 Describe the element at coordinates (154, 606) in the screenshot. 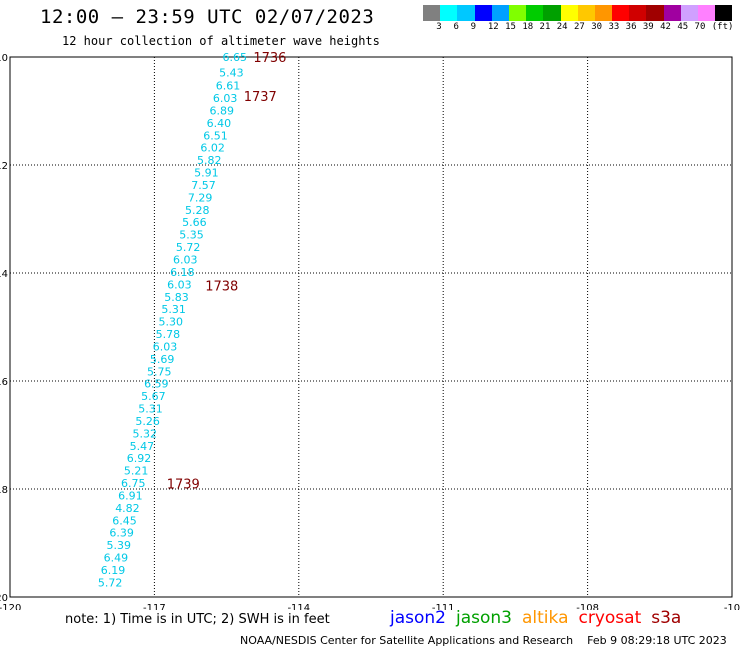

I see `x-tick-label: -117` at that location.